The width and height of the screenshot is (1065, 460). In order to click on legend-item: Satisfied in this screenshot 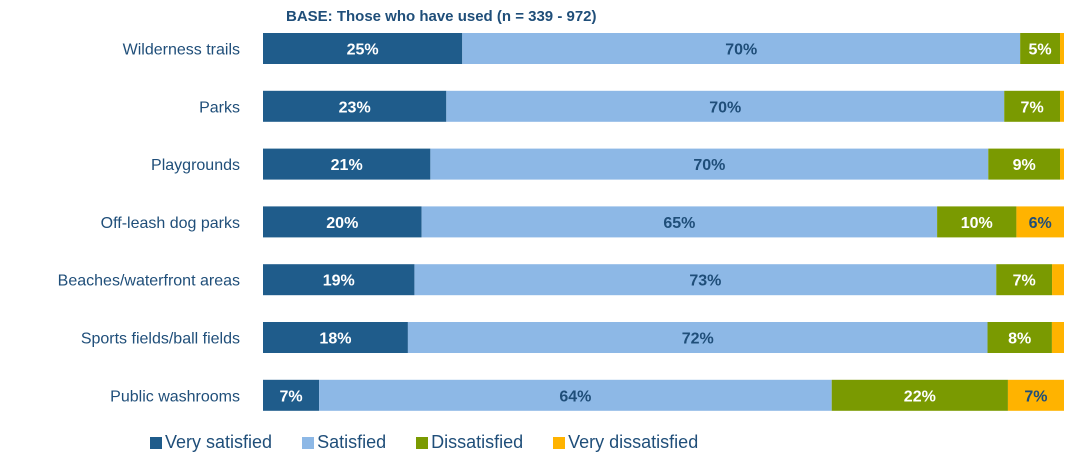, I will do `click(344, 442)`.